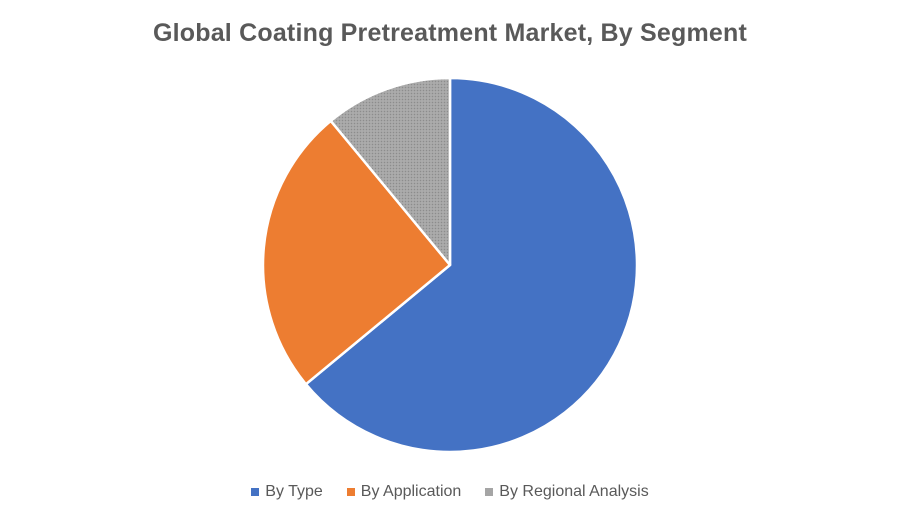 The width and height of the screenshot is (900, 525). I want to click on legend-item-by-application: By Application, so click(404, 492).